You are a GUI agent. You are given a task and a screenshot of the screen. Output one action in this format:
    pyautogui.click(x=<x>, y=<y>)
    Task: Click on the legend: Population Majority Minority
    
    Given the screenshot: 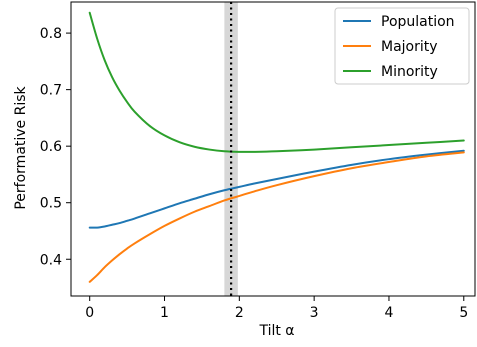 What is the action you would take?
    pyautogui.click(x=402, y=46)
    